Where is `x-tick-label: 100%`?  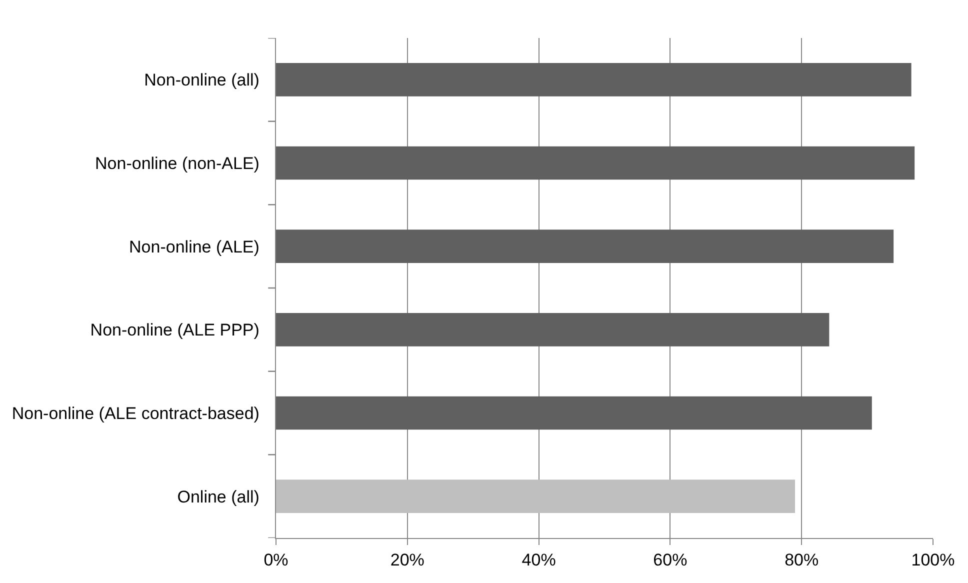 x-tick-label: 100% is located at coordinates (933, 560).